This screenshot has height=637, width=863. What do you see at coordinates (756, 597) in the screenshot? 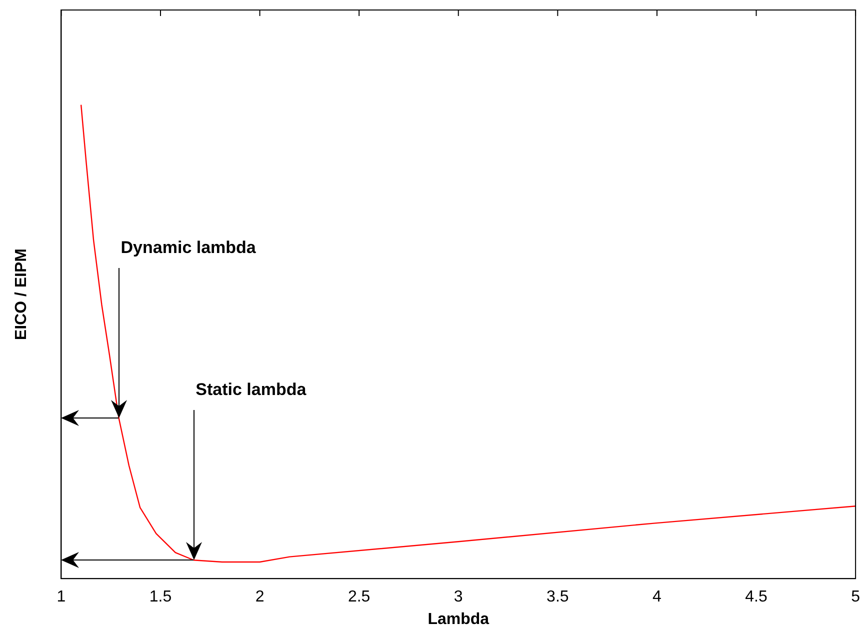
I see `x-tick-label: 4.5` at bounding box center [756, 597].